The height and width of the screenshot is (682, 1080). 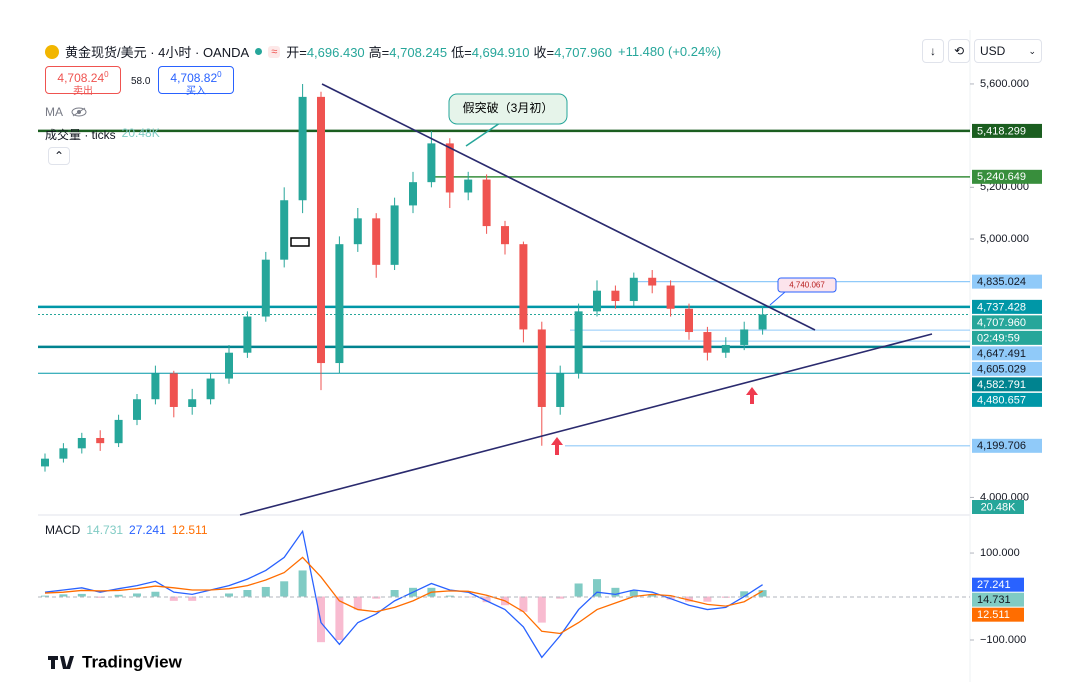 I want to click on ohlc-item: 低=4,694.910, so click(x=490, y=51).